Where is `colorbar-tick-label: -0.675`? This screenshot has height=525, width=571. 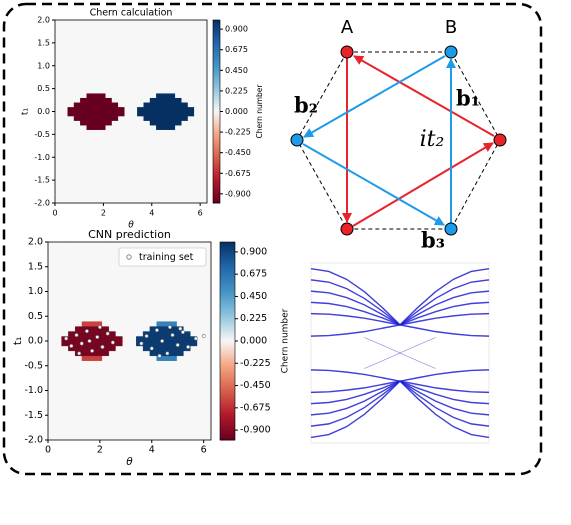
colorbar-tick-label: -0.675 is located at coordinates (255, 407).